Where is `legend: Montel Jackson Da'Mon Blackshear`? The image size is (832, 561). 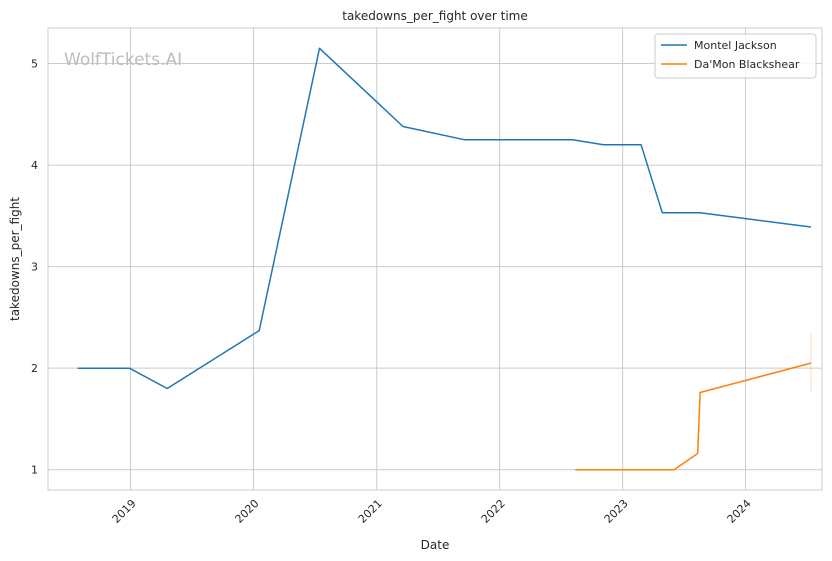 legend: Montel Jackson Da'Mon Blackshear is located at coordinates (735, 56).